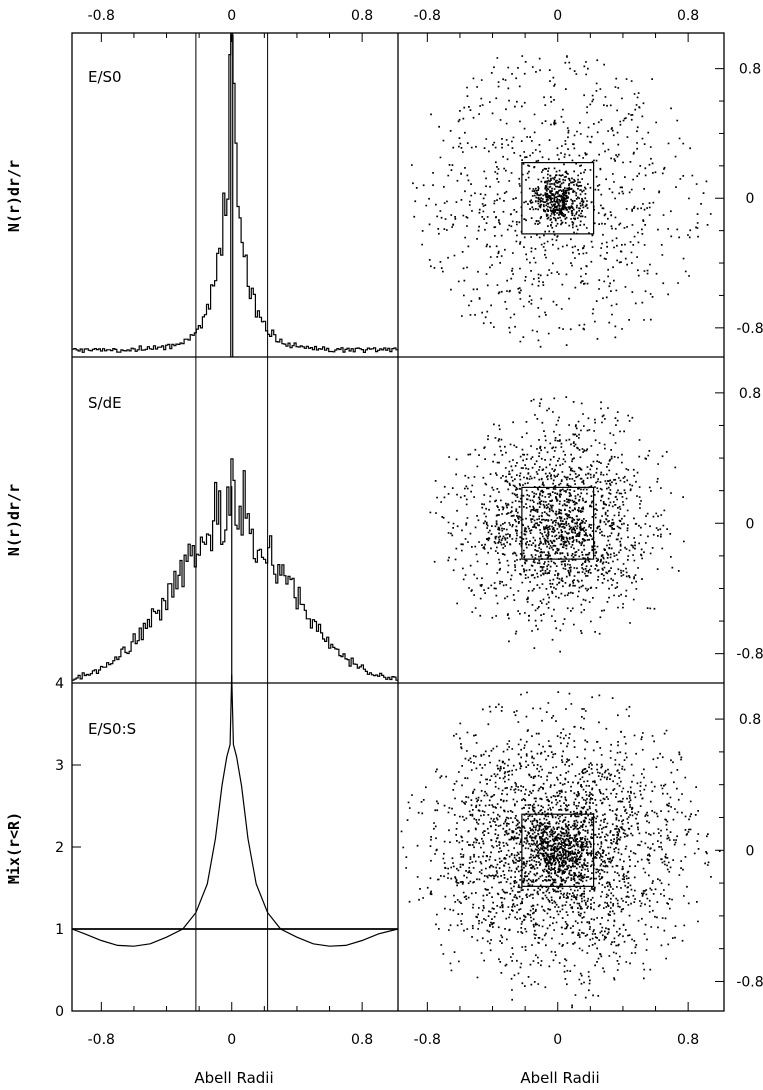 This screenshot has height=1090, width=763. Describe the element at coordinates (14, 848) in the screenshot. I see `y-axis-title-bottom: Mix(r<R)` at that location.